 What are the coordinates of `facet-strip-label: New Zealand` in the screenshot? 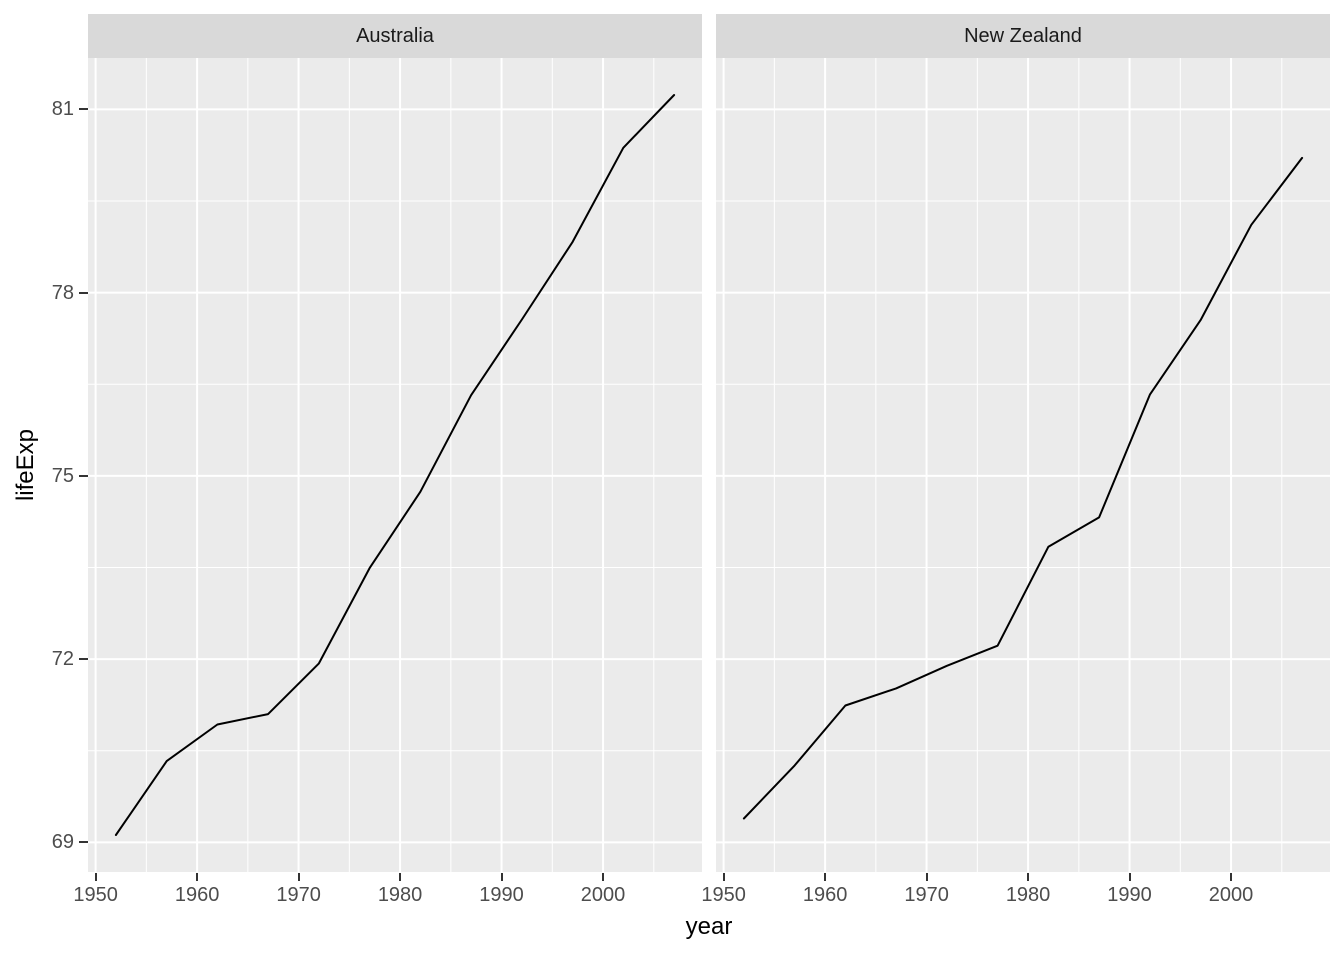 It's located at (1023, 35).